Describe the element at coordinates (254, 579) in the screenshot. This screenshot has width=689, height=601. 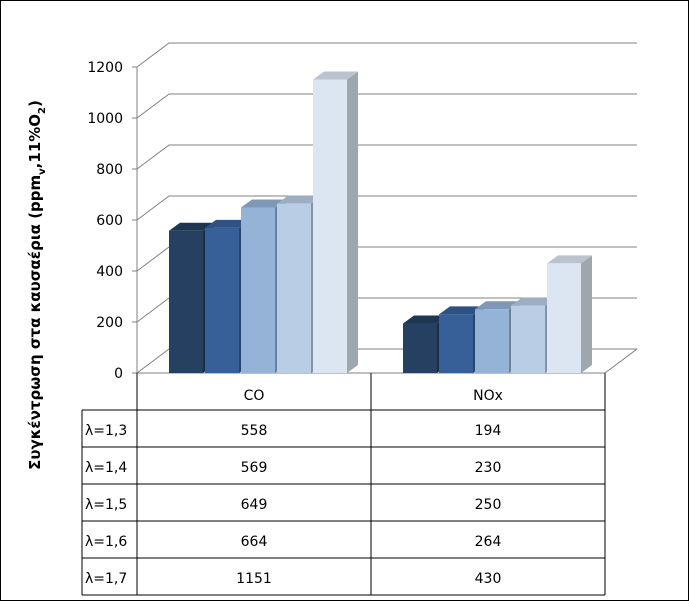
I see `table-cell: 1151` at that location.